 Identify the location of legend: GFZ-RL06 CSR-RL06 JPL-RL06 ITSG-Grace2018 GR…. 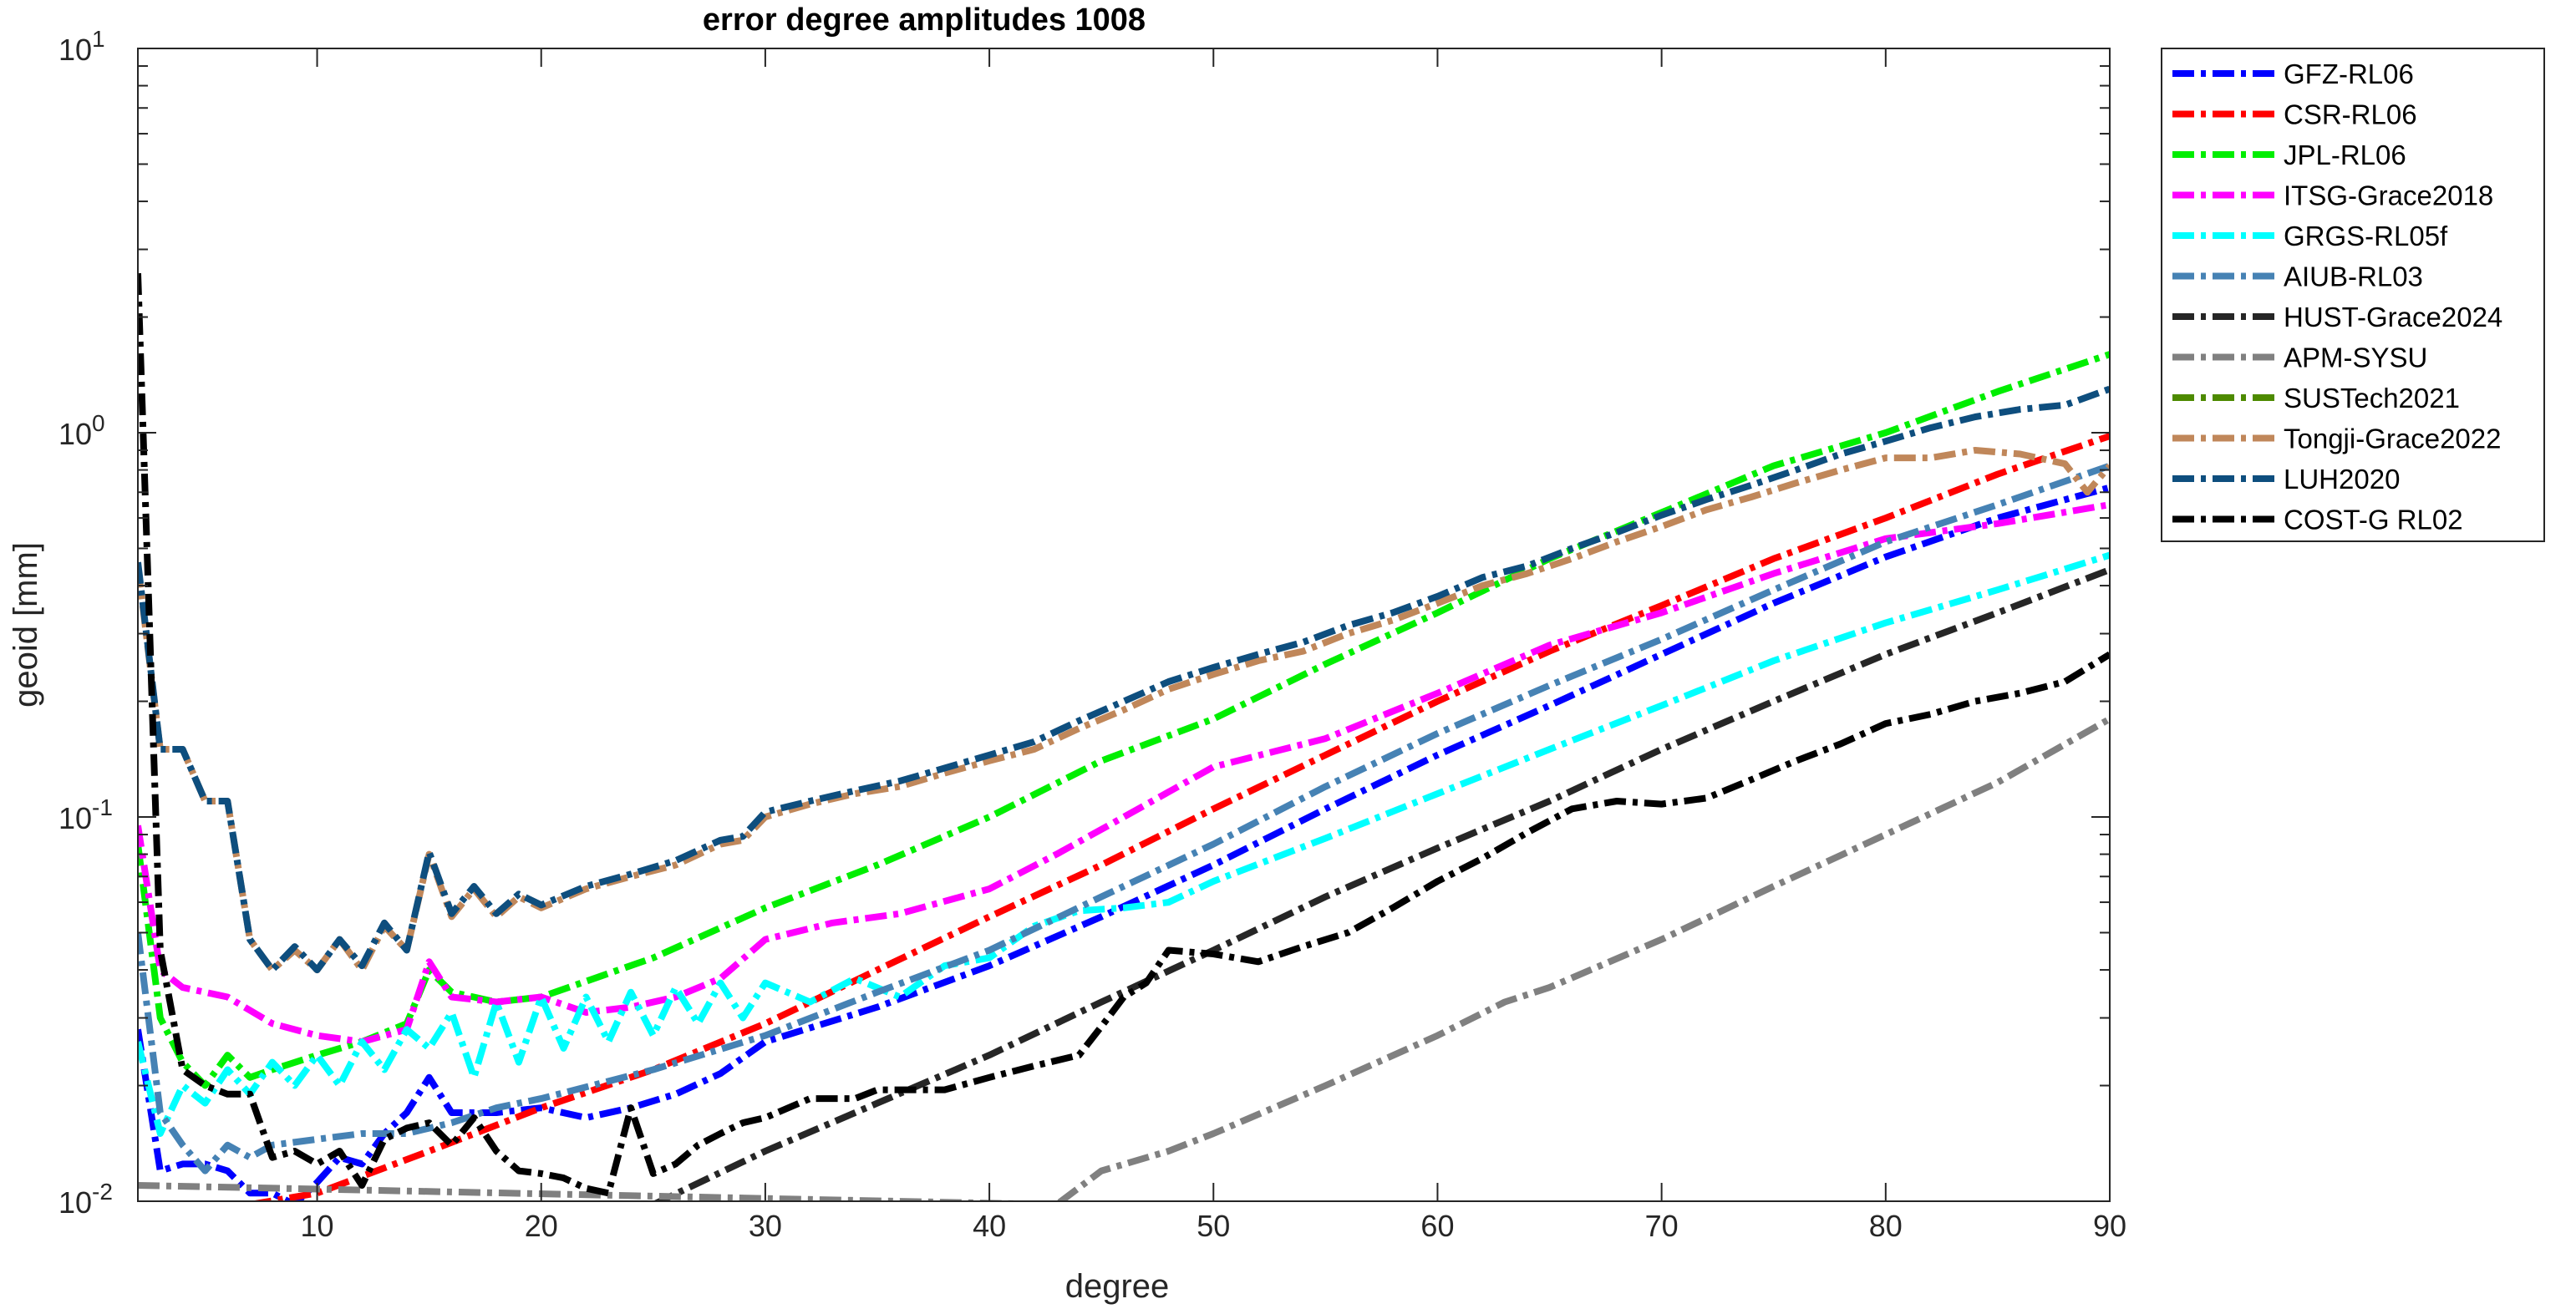
(2353, 295).